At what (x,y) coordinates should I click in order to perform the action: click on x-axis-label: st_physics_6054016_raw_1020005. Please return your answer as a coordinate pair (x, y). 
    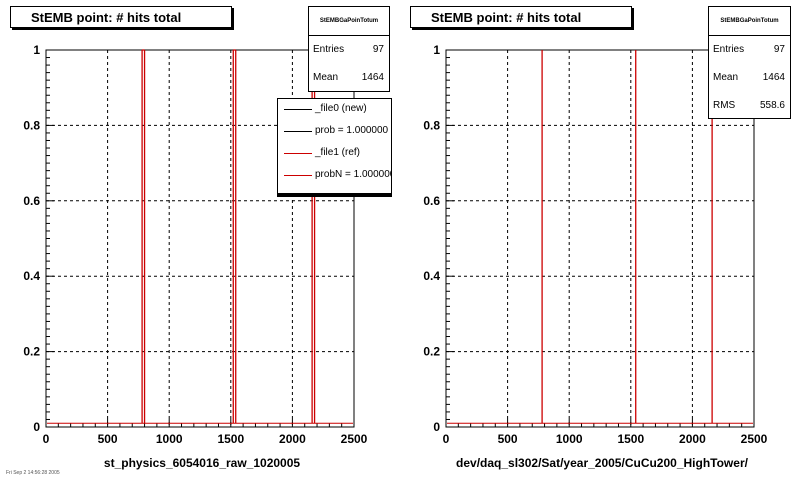
    Looking at the image, I should click on (202, 463).